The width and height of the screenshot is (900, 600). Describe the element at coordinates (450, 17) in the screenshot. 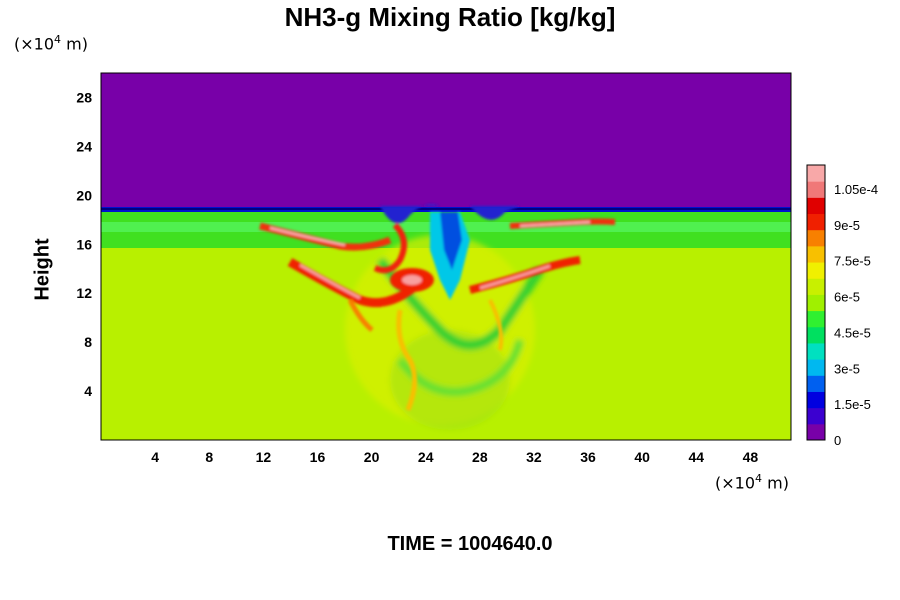

I see `chart-title: NH3-g Mixing Ratio [kg/kg]` at that location.